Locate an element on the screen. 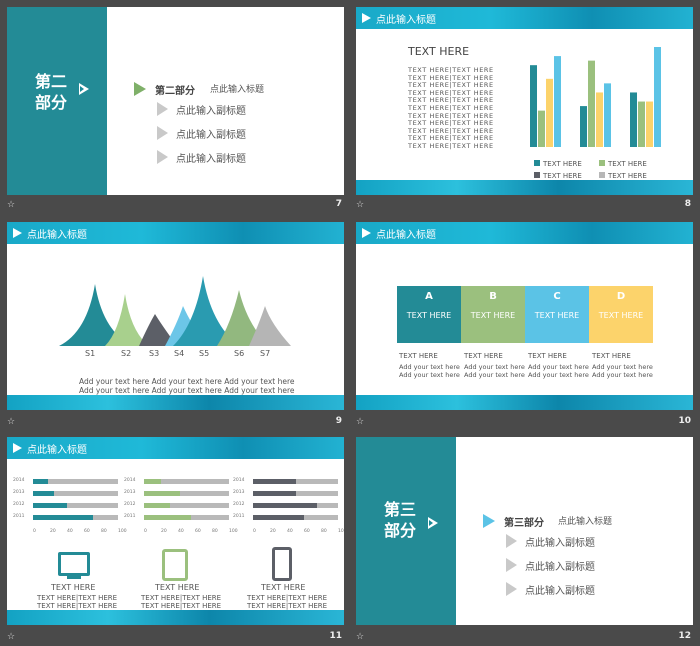 This screenshot has width=700, height=646. peak-label: S4 is located at coordinates (179, 353).